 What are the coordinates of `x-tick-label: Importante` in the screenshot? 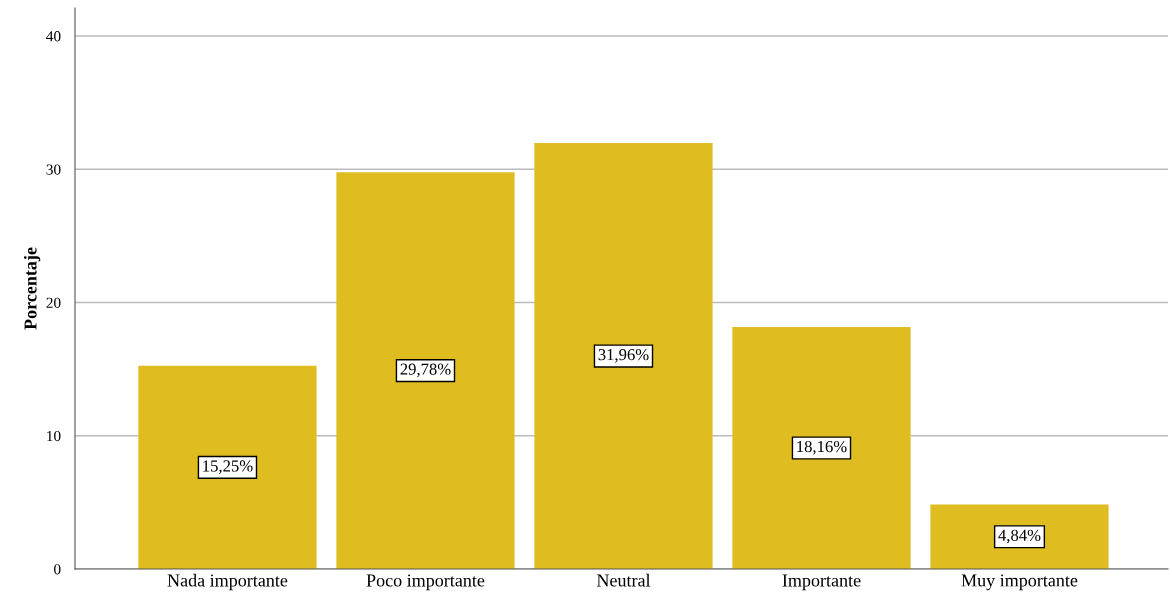 It's located at (821, 582).